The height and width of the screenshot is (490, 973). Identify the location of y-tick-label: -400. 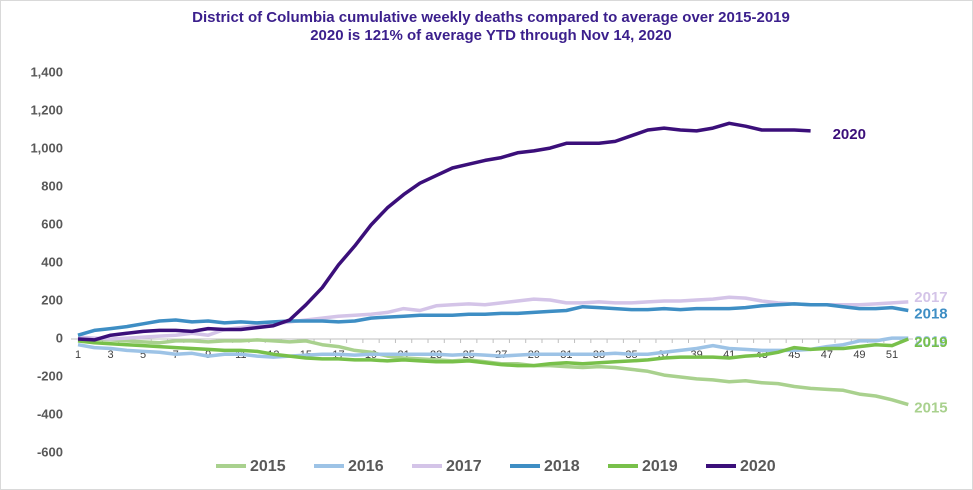
(50, 413).